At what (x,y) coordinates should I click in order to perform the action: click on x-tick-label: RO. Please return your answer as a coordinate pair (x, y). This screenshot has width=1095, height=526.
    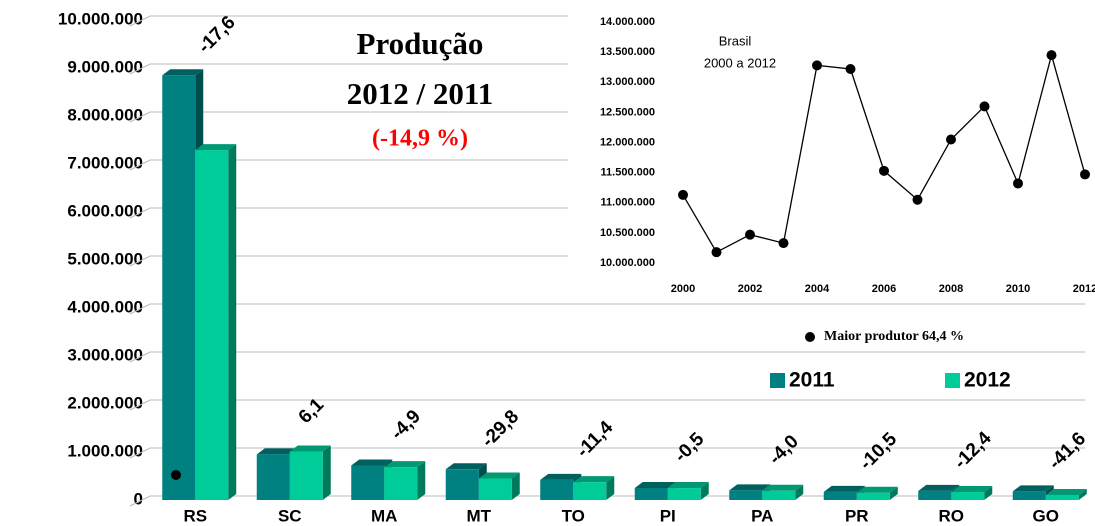
    Looking at the image, I should click on (952, 515).